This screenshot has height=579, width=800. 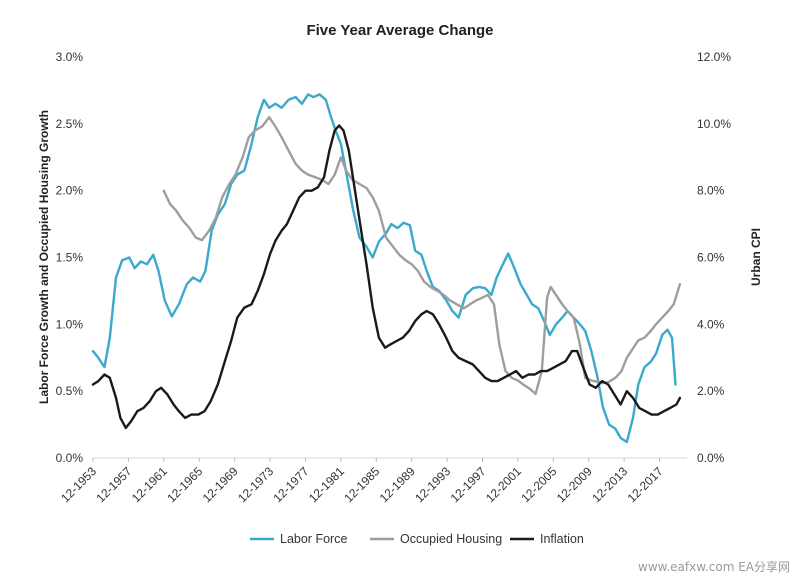 What do you see at coordinates (714, 57) in the screenshot?
I see `right-tick-label: 12.0%` at bounding box center [714, 57].